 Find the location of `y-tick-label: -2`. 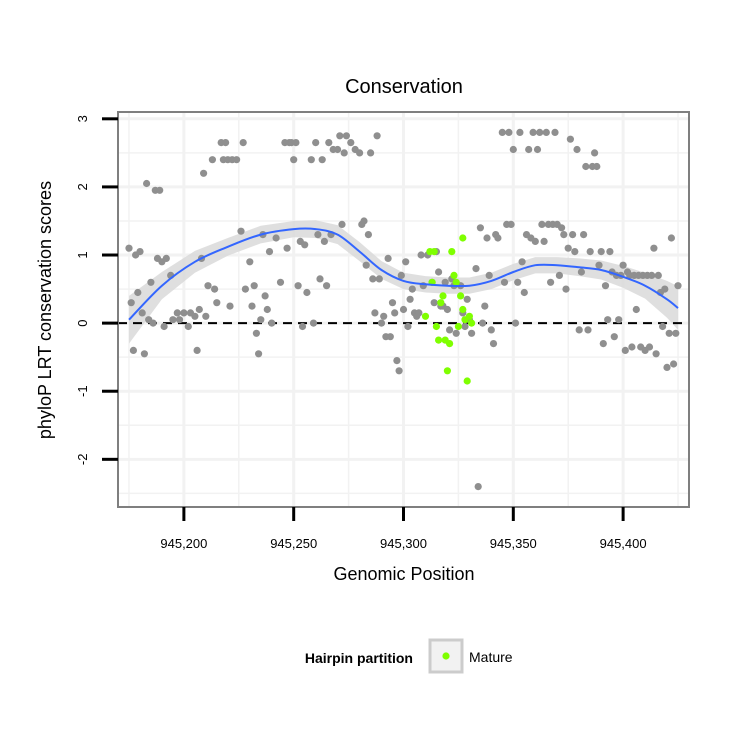

y-tick-label: -2 is located at coordinates (82, 460).